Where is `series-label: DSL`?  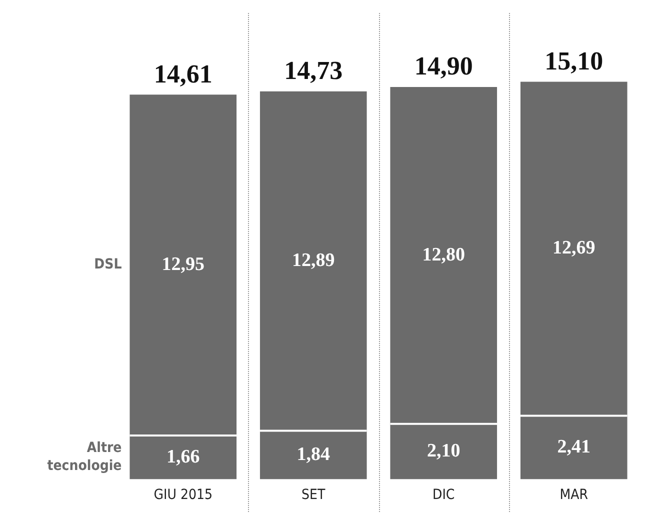 series-label: DSL is located at coordinates (108, 264).